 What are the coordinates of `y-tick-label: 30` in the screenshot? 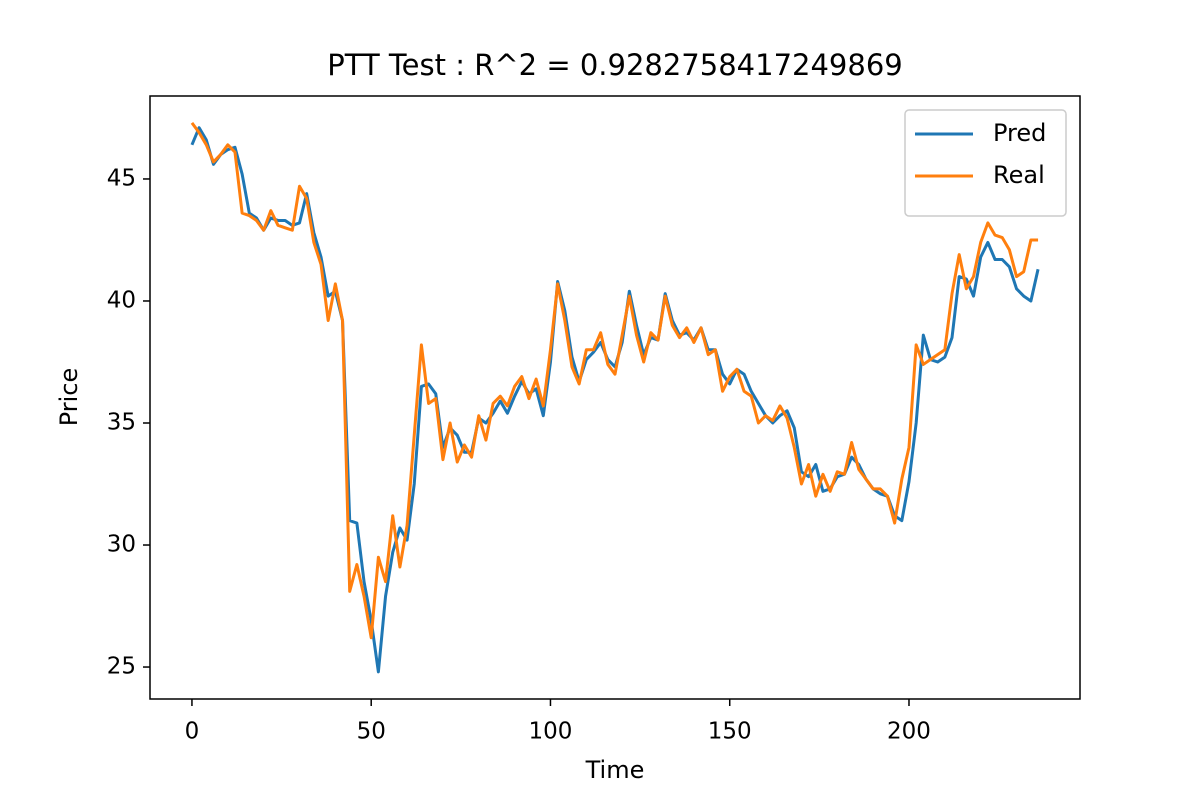 It's located at (121, 545).